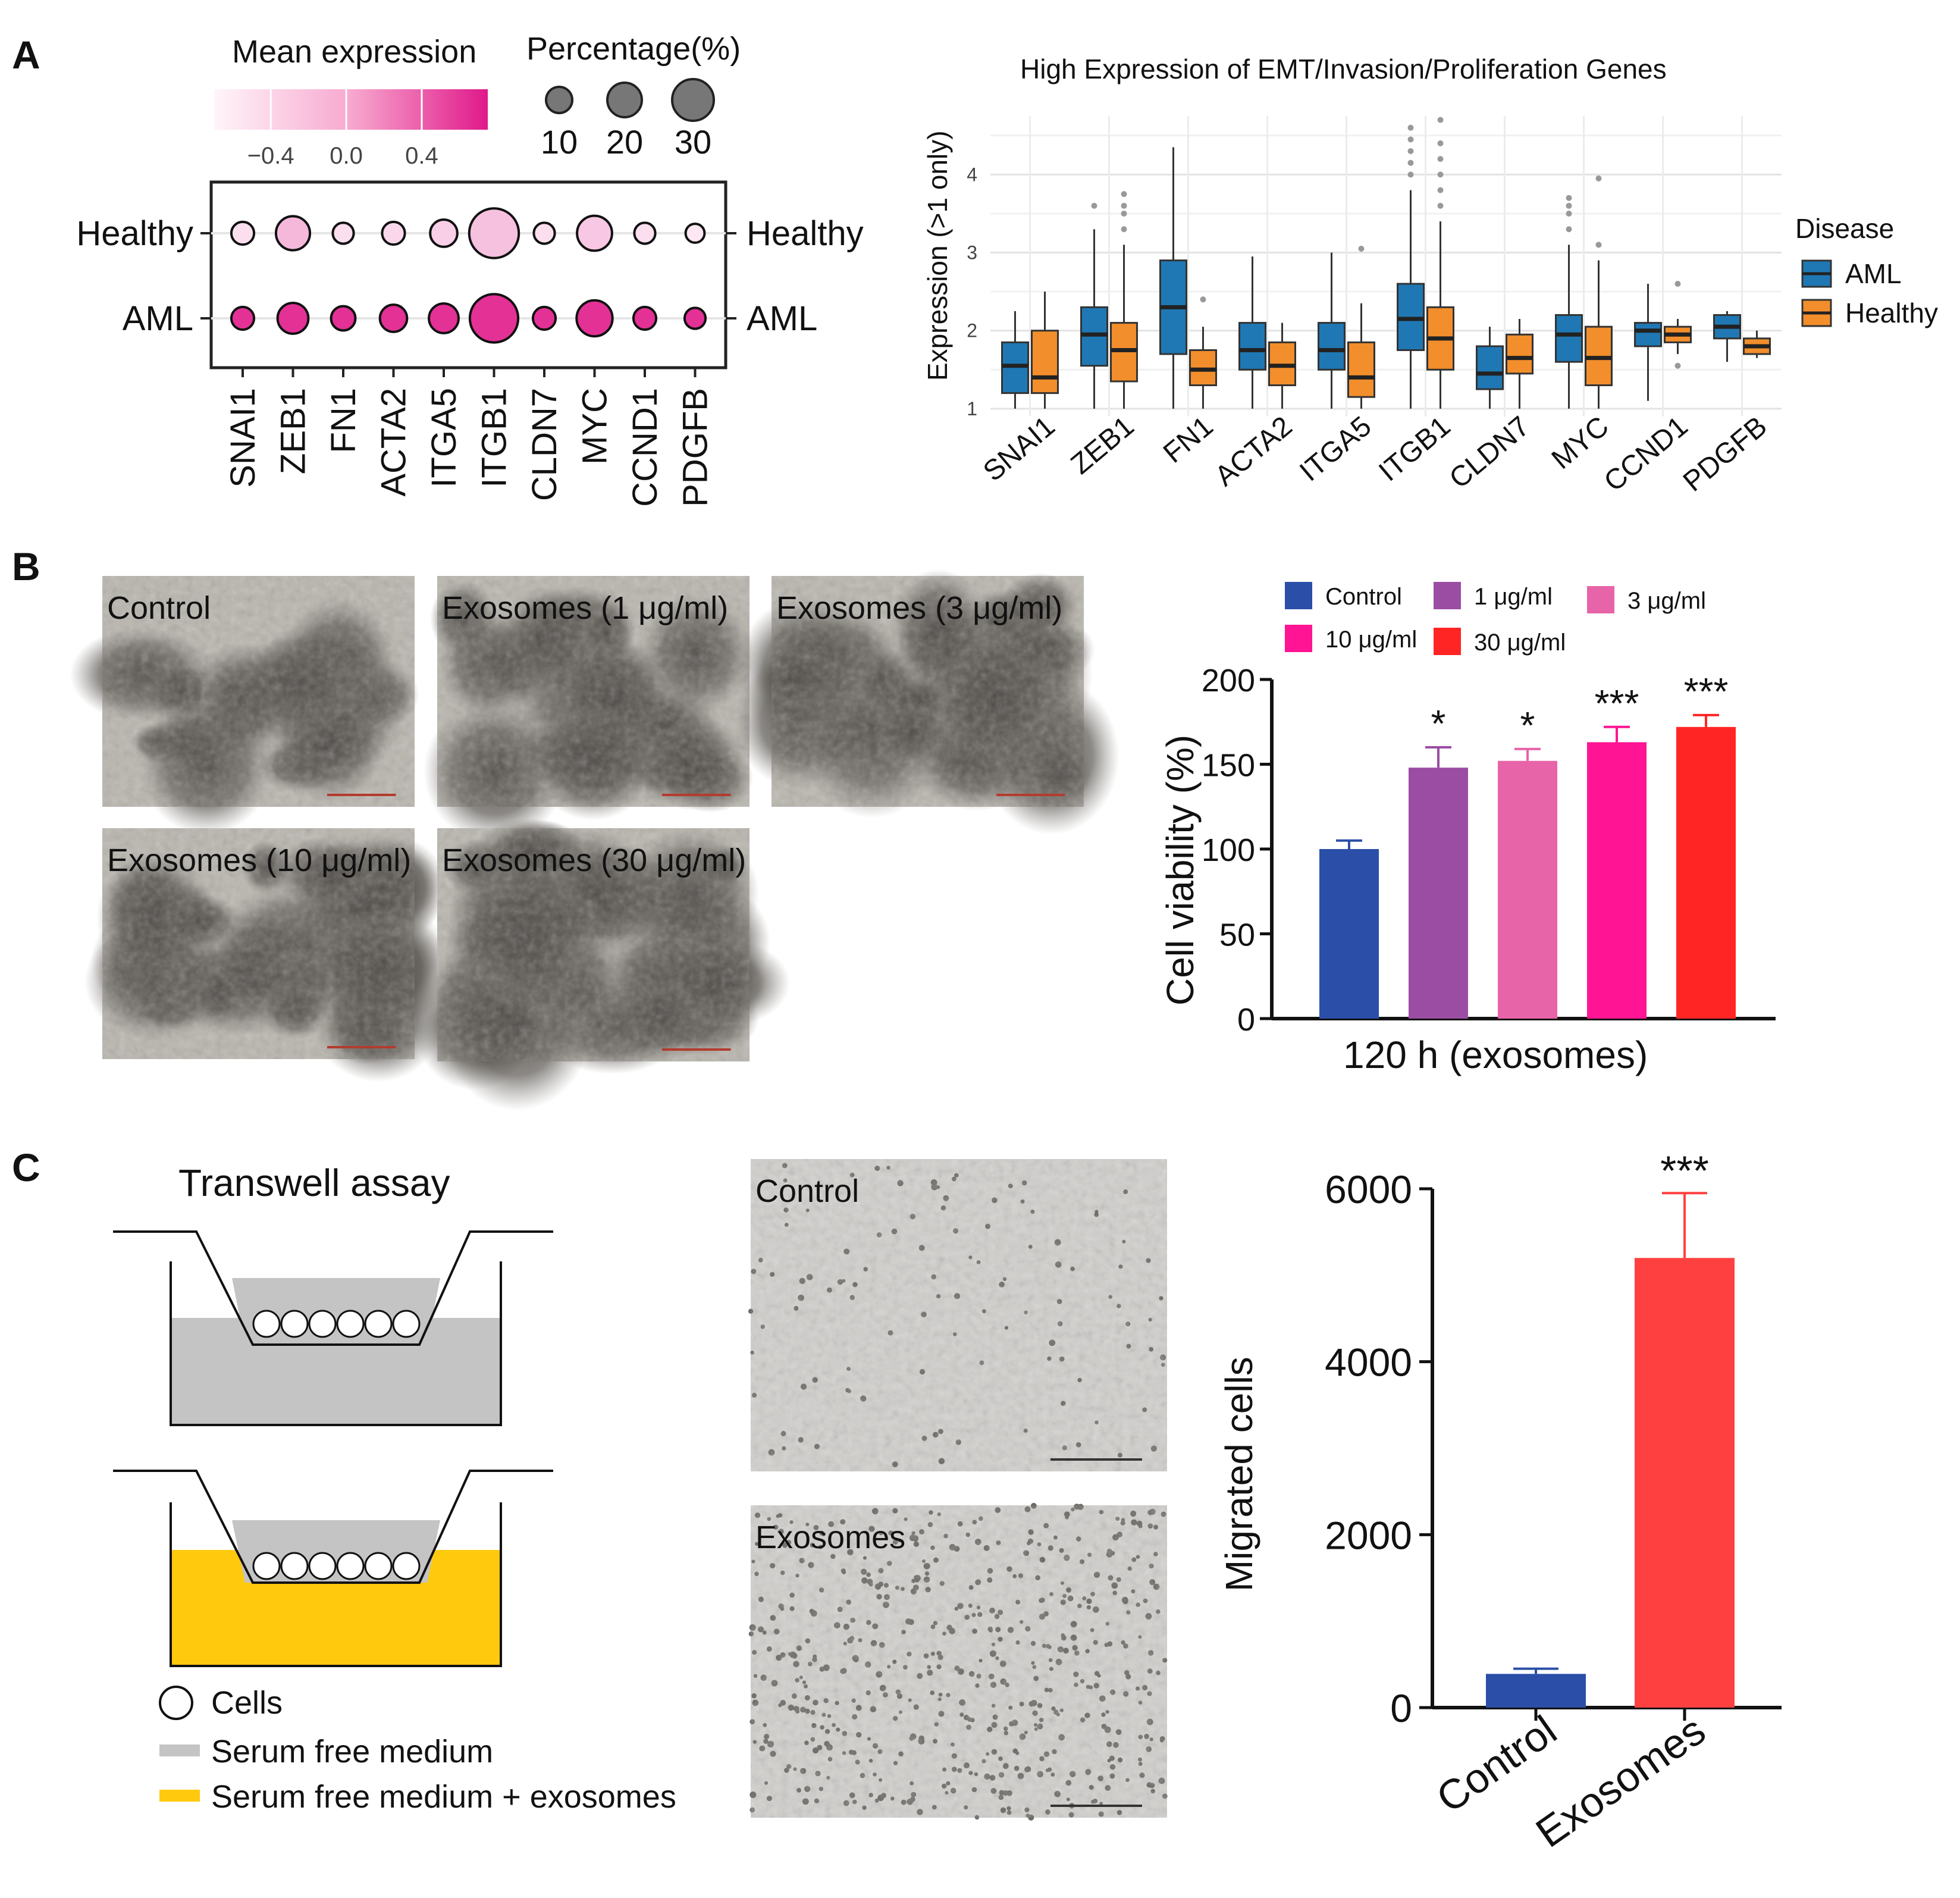  What do you see at coordinates (1228, 850) in the screenshot?
I see `viability-y-tick-label: 100` at bounding box center [1228, 850].